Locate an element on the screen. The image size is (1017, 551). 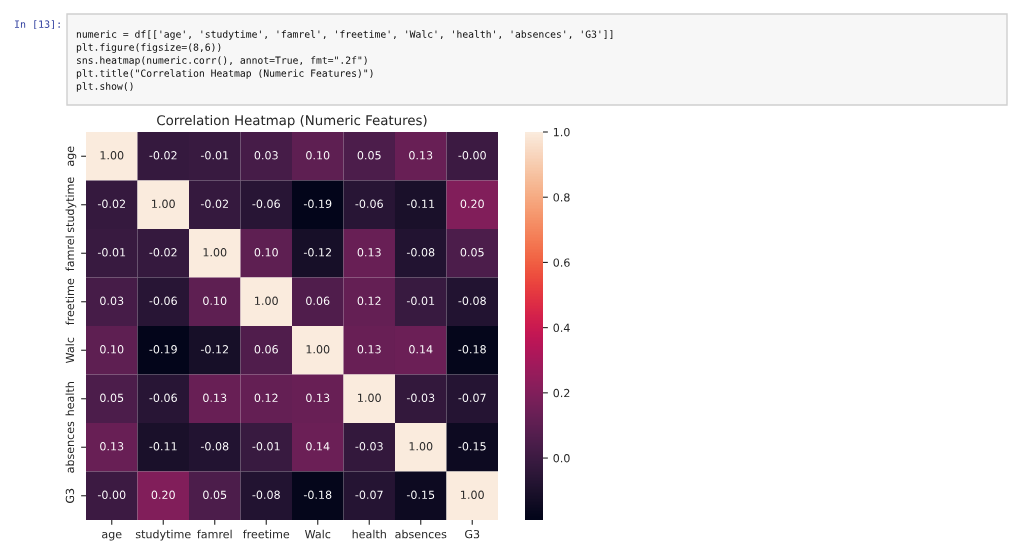
x-tick-label: G3 is located at coordinates (472, 534).